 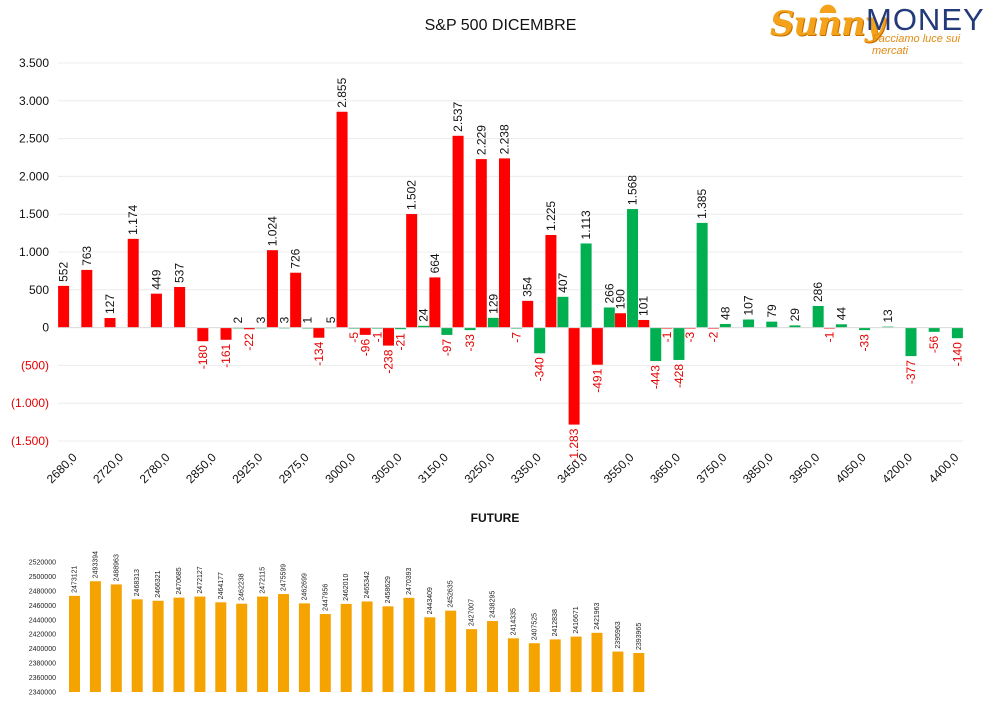 I want to click on future-data-label: 2470685, so click(x=179, y=580).